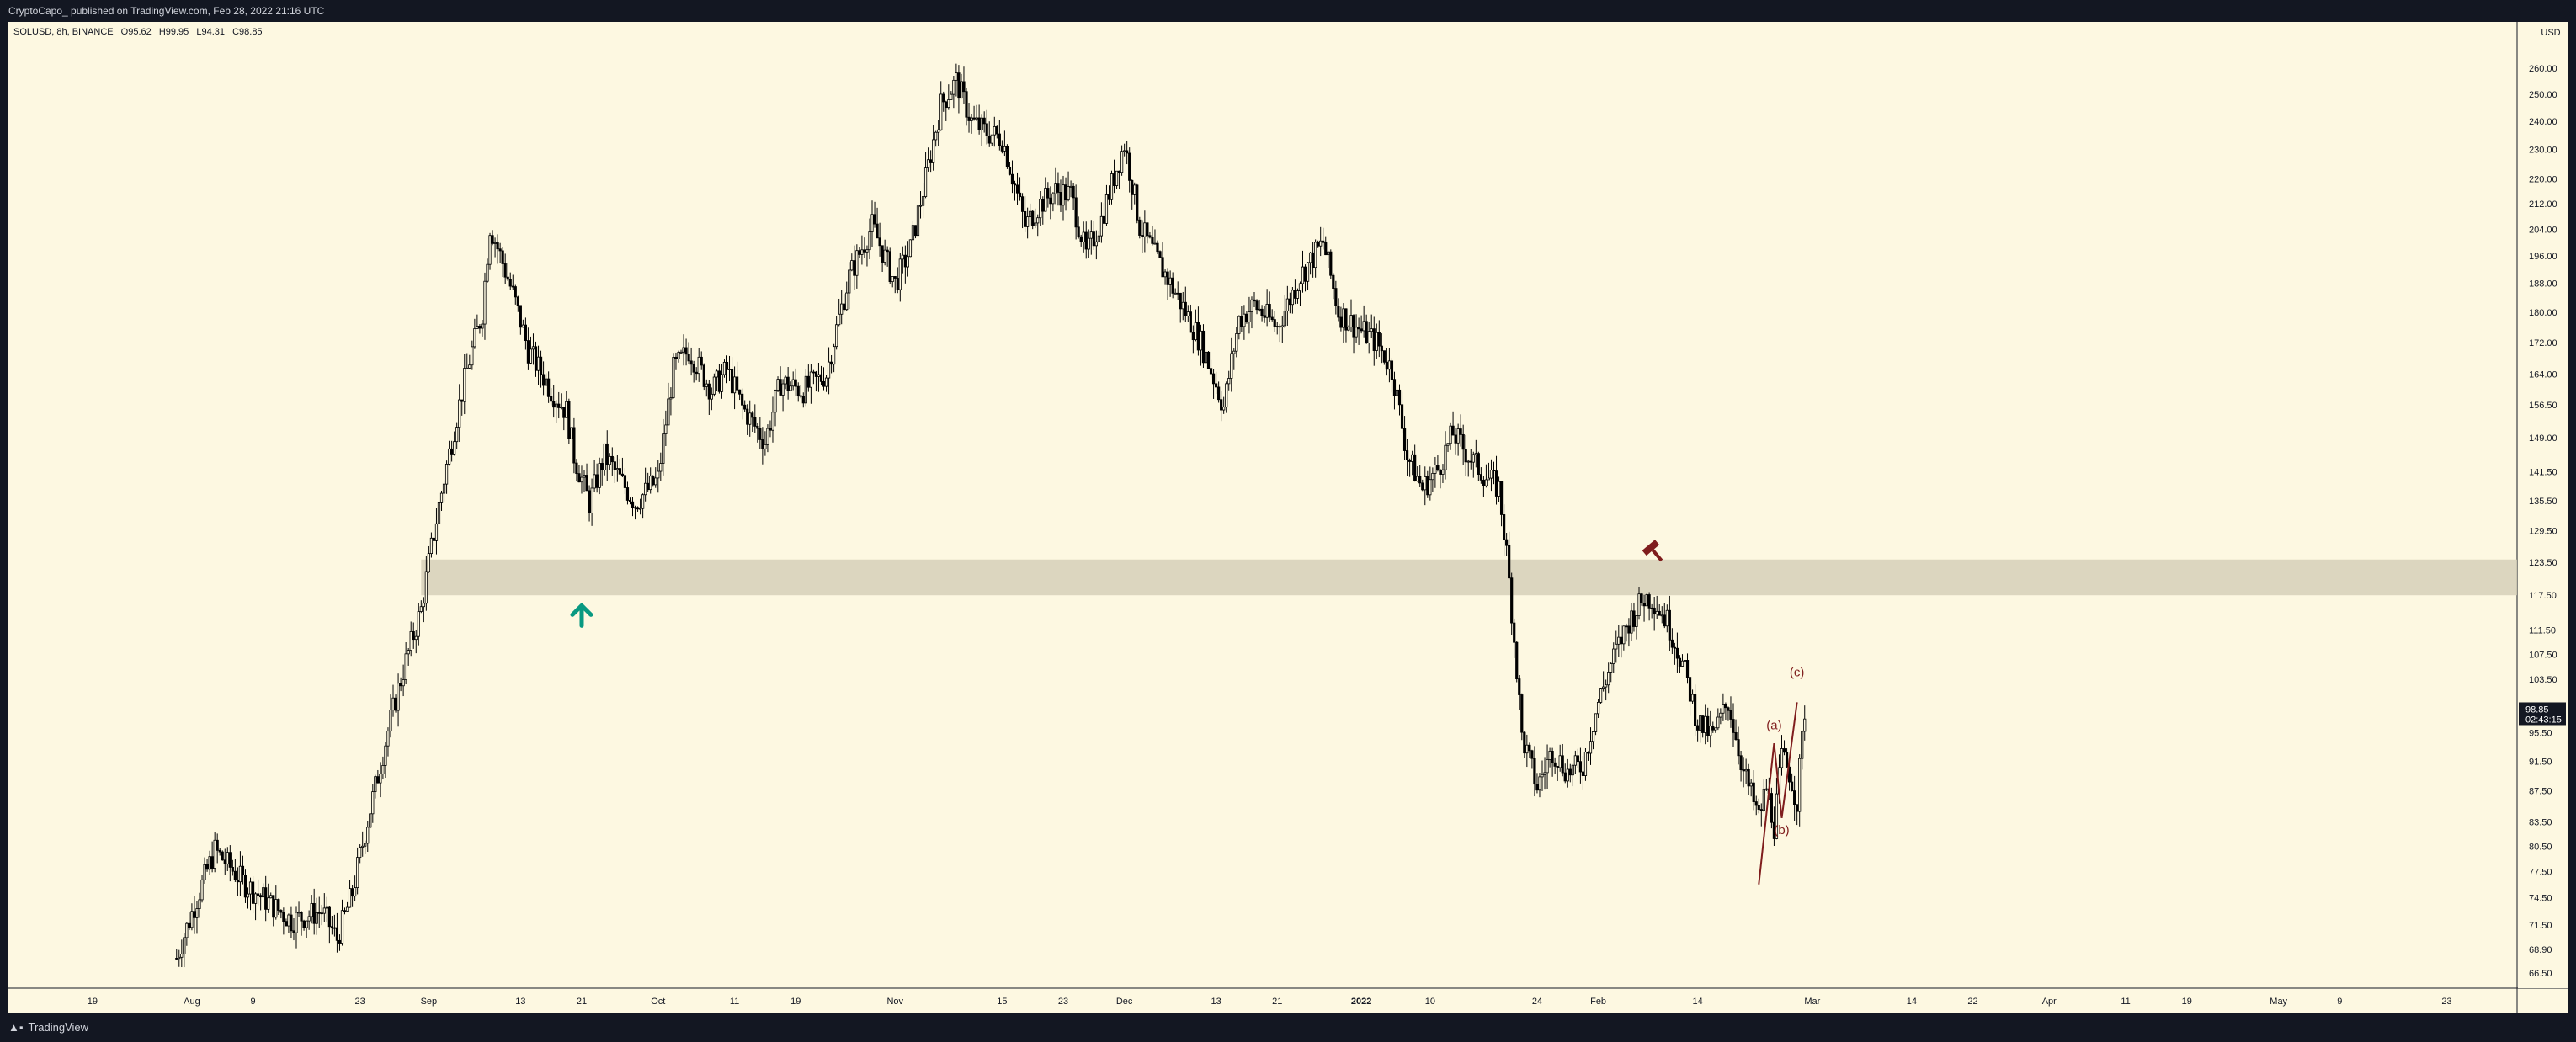 This screenshot has height=1042, width=2576. What do you see at coordinates (2542, 714) in the screenshot?
I see `last-price-badge` at bounding box center [2542, 714].